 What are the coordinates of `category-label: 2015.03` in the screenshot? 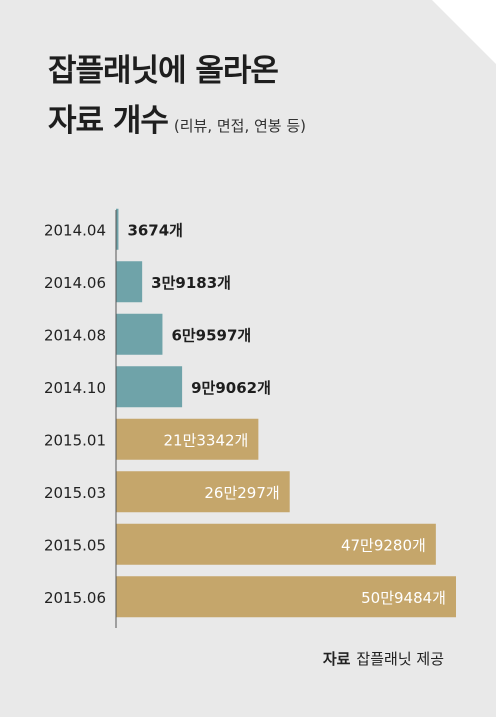 It's located at (75, 493).